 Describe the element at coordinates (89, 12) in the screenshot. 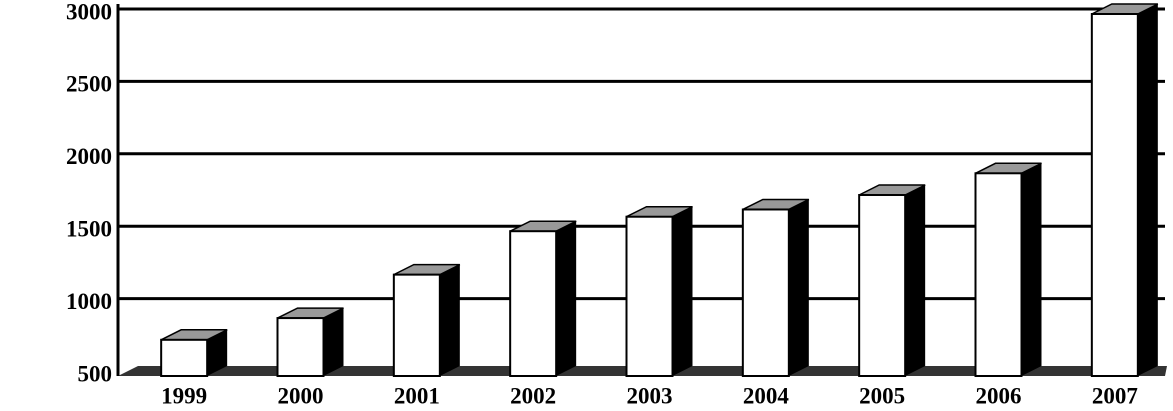

I see `y-tick-label: 3000` at that location.